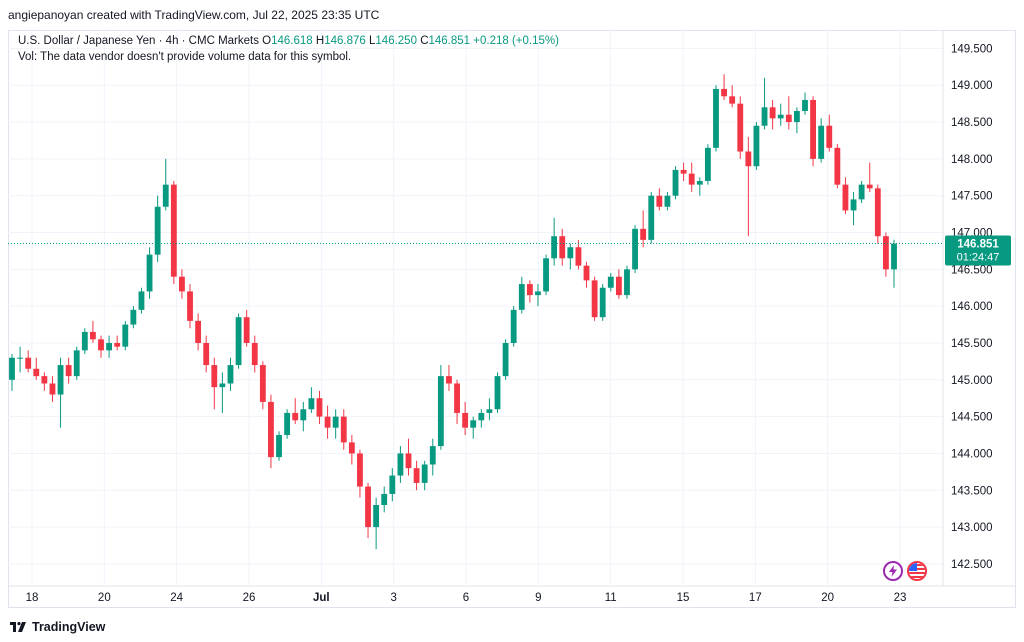  I want to click on last-price-tag-box, so click(978, 250).